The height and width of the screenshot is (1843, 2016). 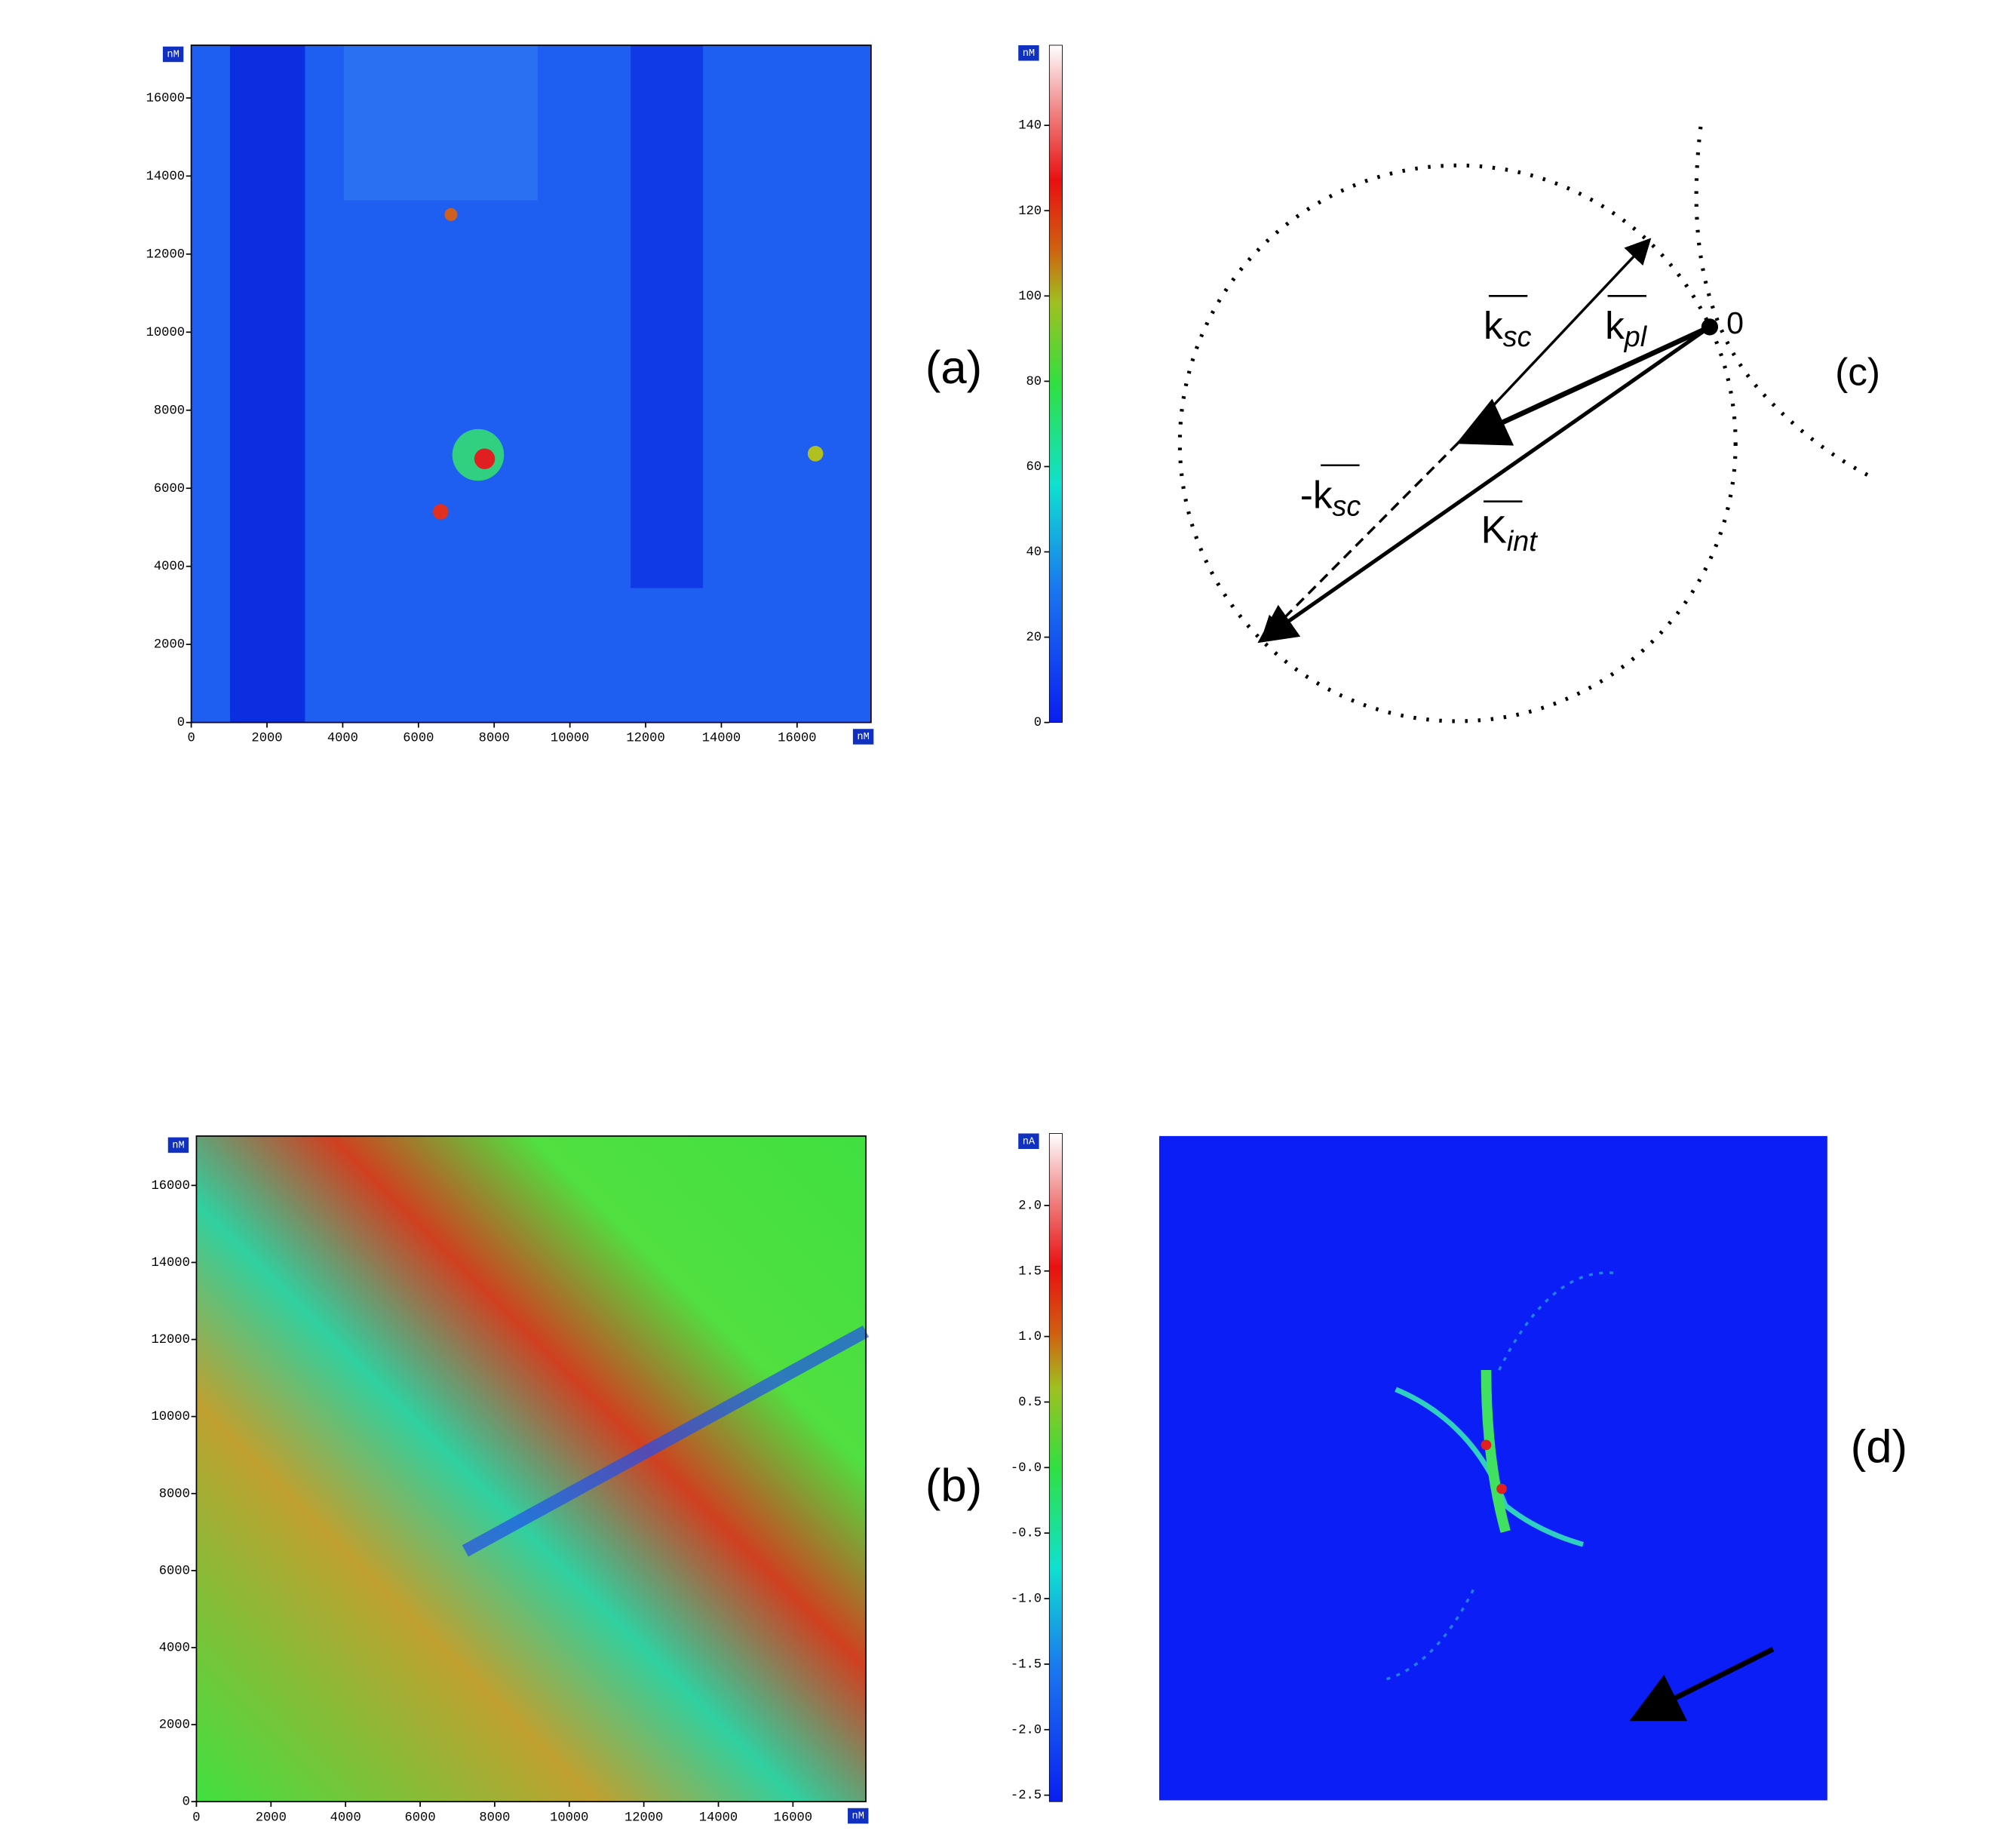 What do you see at coordinates (1055, 1468) in the screenshot?
I see `colorbar-b` at bounding box center [1055, 1468].